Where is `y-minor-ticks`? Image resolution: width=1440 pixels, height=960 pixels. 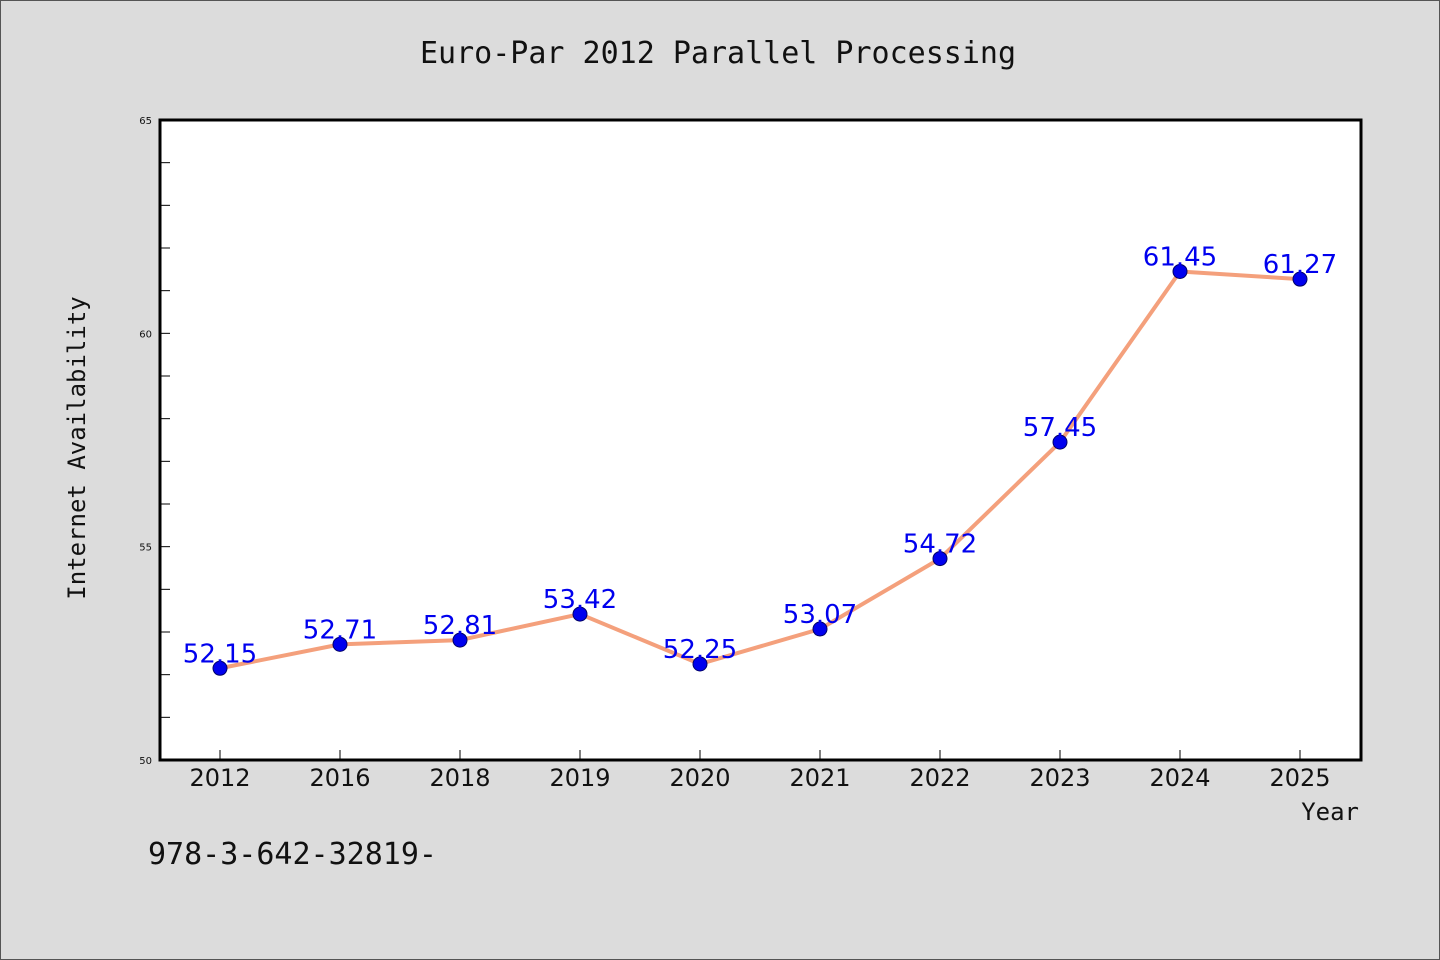
y-minor-ticks is located at coordinates (165, 440).